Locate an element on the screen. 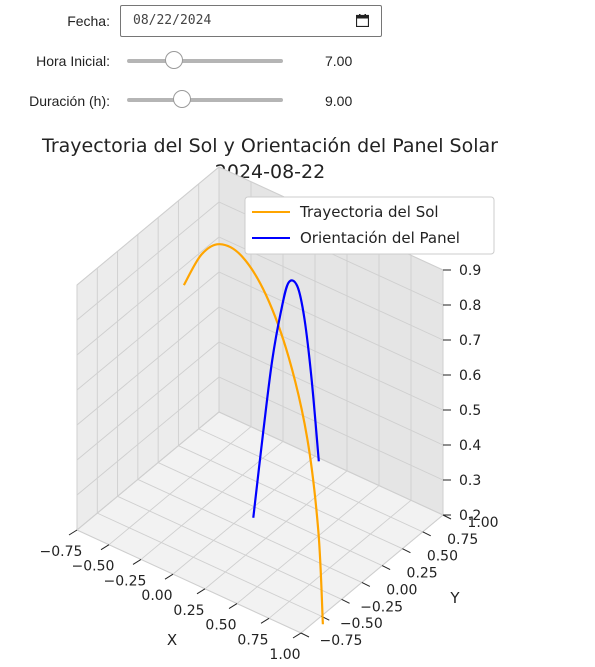  start-hour-label: Hora Inicial: is located at coordinates (73, 61).